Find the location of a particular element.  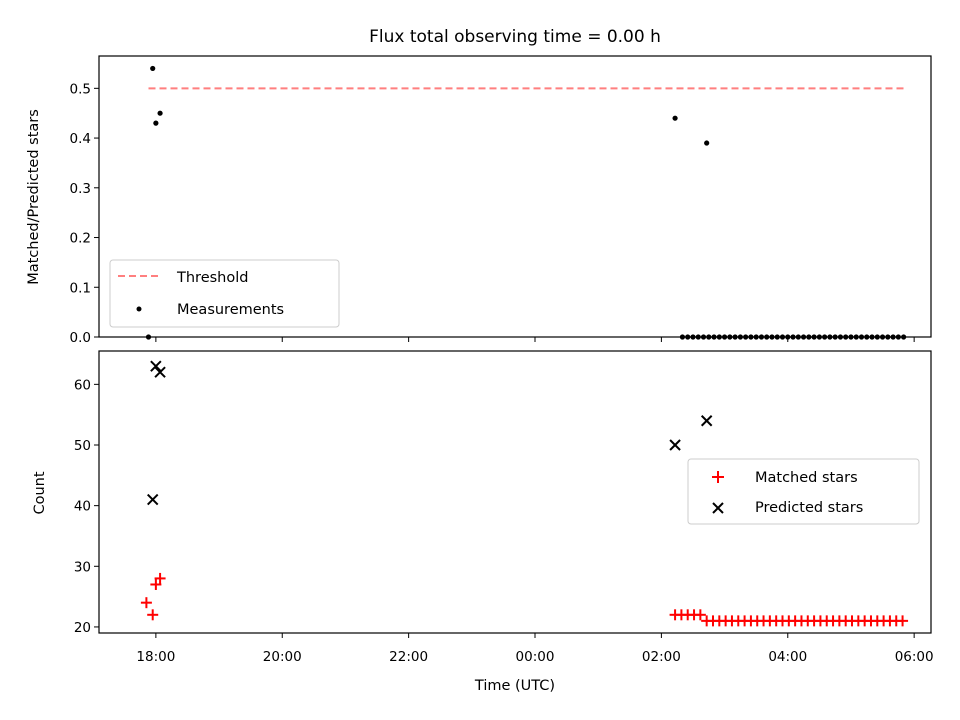

legend-threshold-label: Threshold is located at coordinates (212, 278).